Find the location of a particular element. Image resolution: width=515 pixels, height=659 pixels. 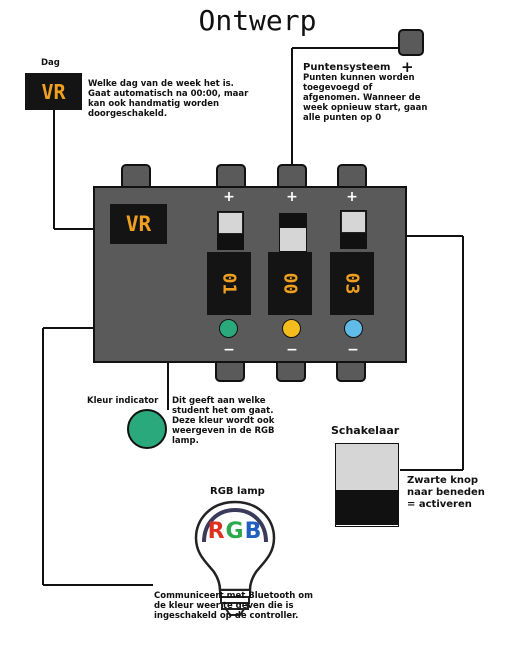

day-display: VR is located at coordinates (53, 91).